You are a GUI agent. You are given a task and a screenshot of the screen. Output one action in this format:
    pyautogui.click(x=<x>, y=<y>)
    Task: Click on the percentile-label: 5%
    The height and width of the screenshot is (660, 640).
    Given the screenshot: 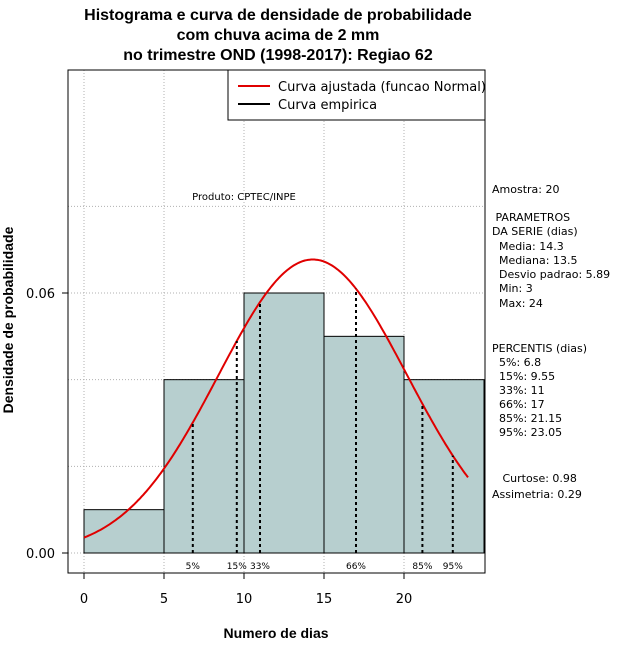 What is the action you would take?
    pyautogui.click(x=193, y=567)
    